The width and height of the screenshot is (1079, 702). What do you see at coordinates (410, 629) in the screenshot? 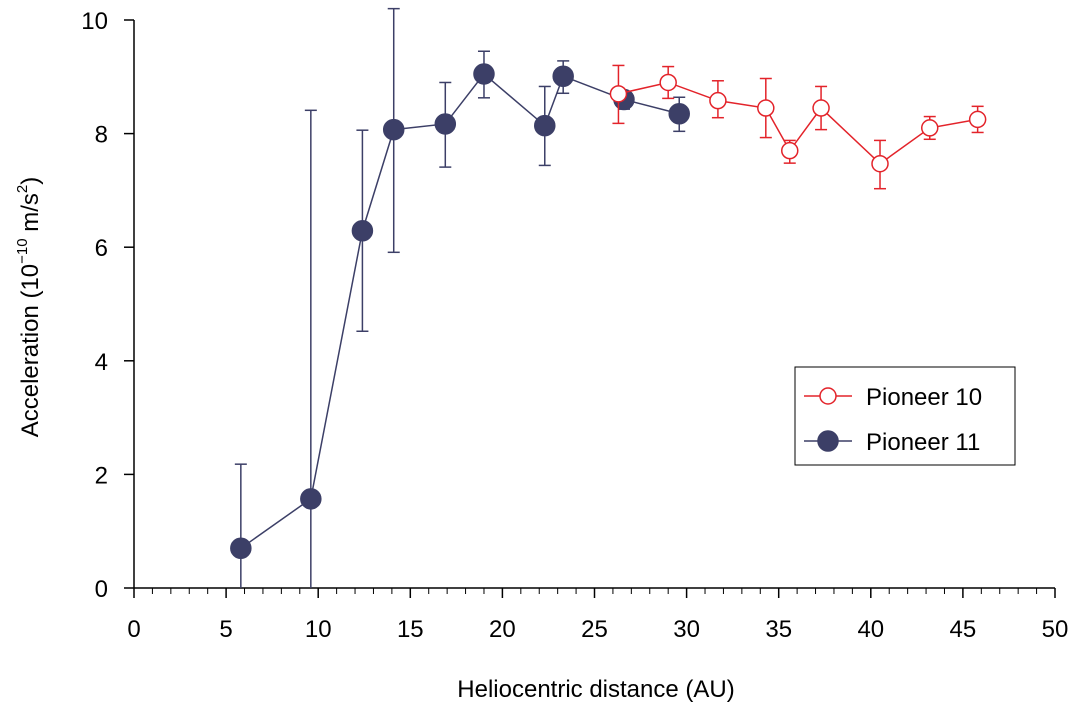
I see `x-tick-label: 15` at bounding box center [410, 629].